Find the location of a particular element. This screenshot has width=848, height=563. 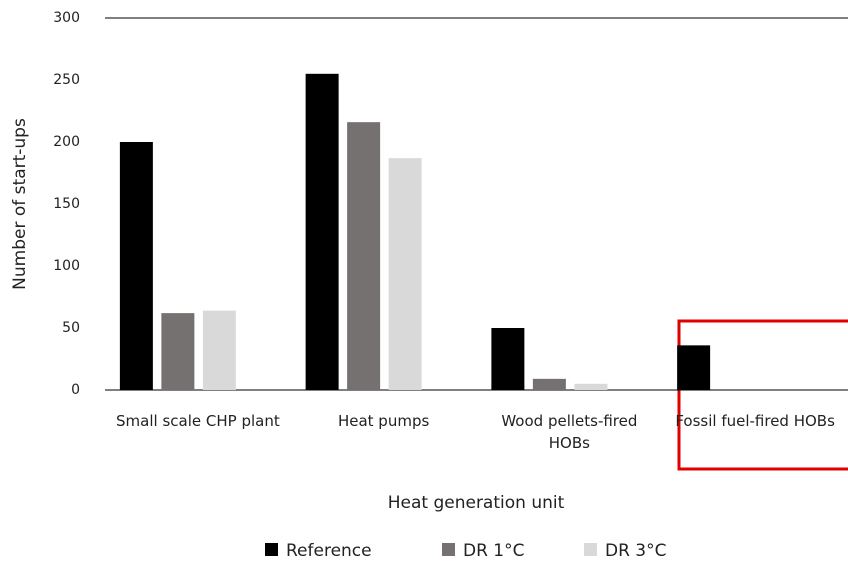

y-tick-label: 150 is located at coordinates (66, 204).